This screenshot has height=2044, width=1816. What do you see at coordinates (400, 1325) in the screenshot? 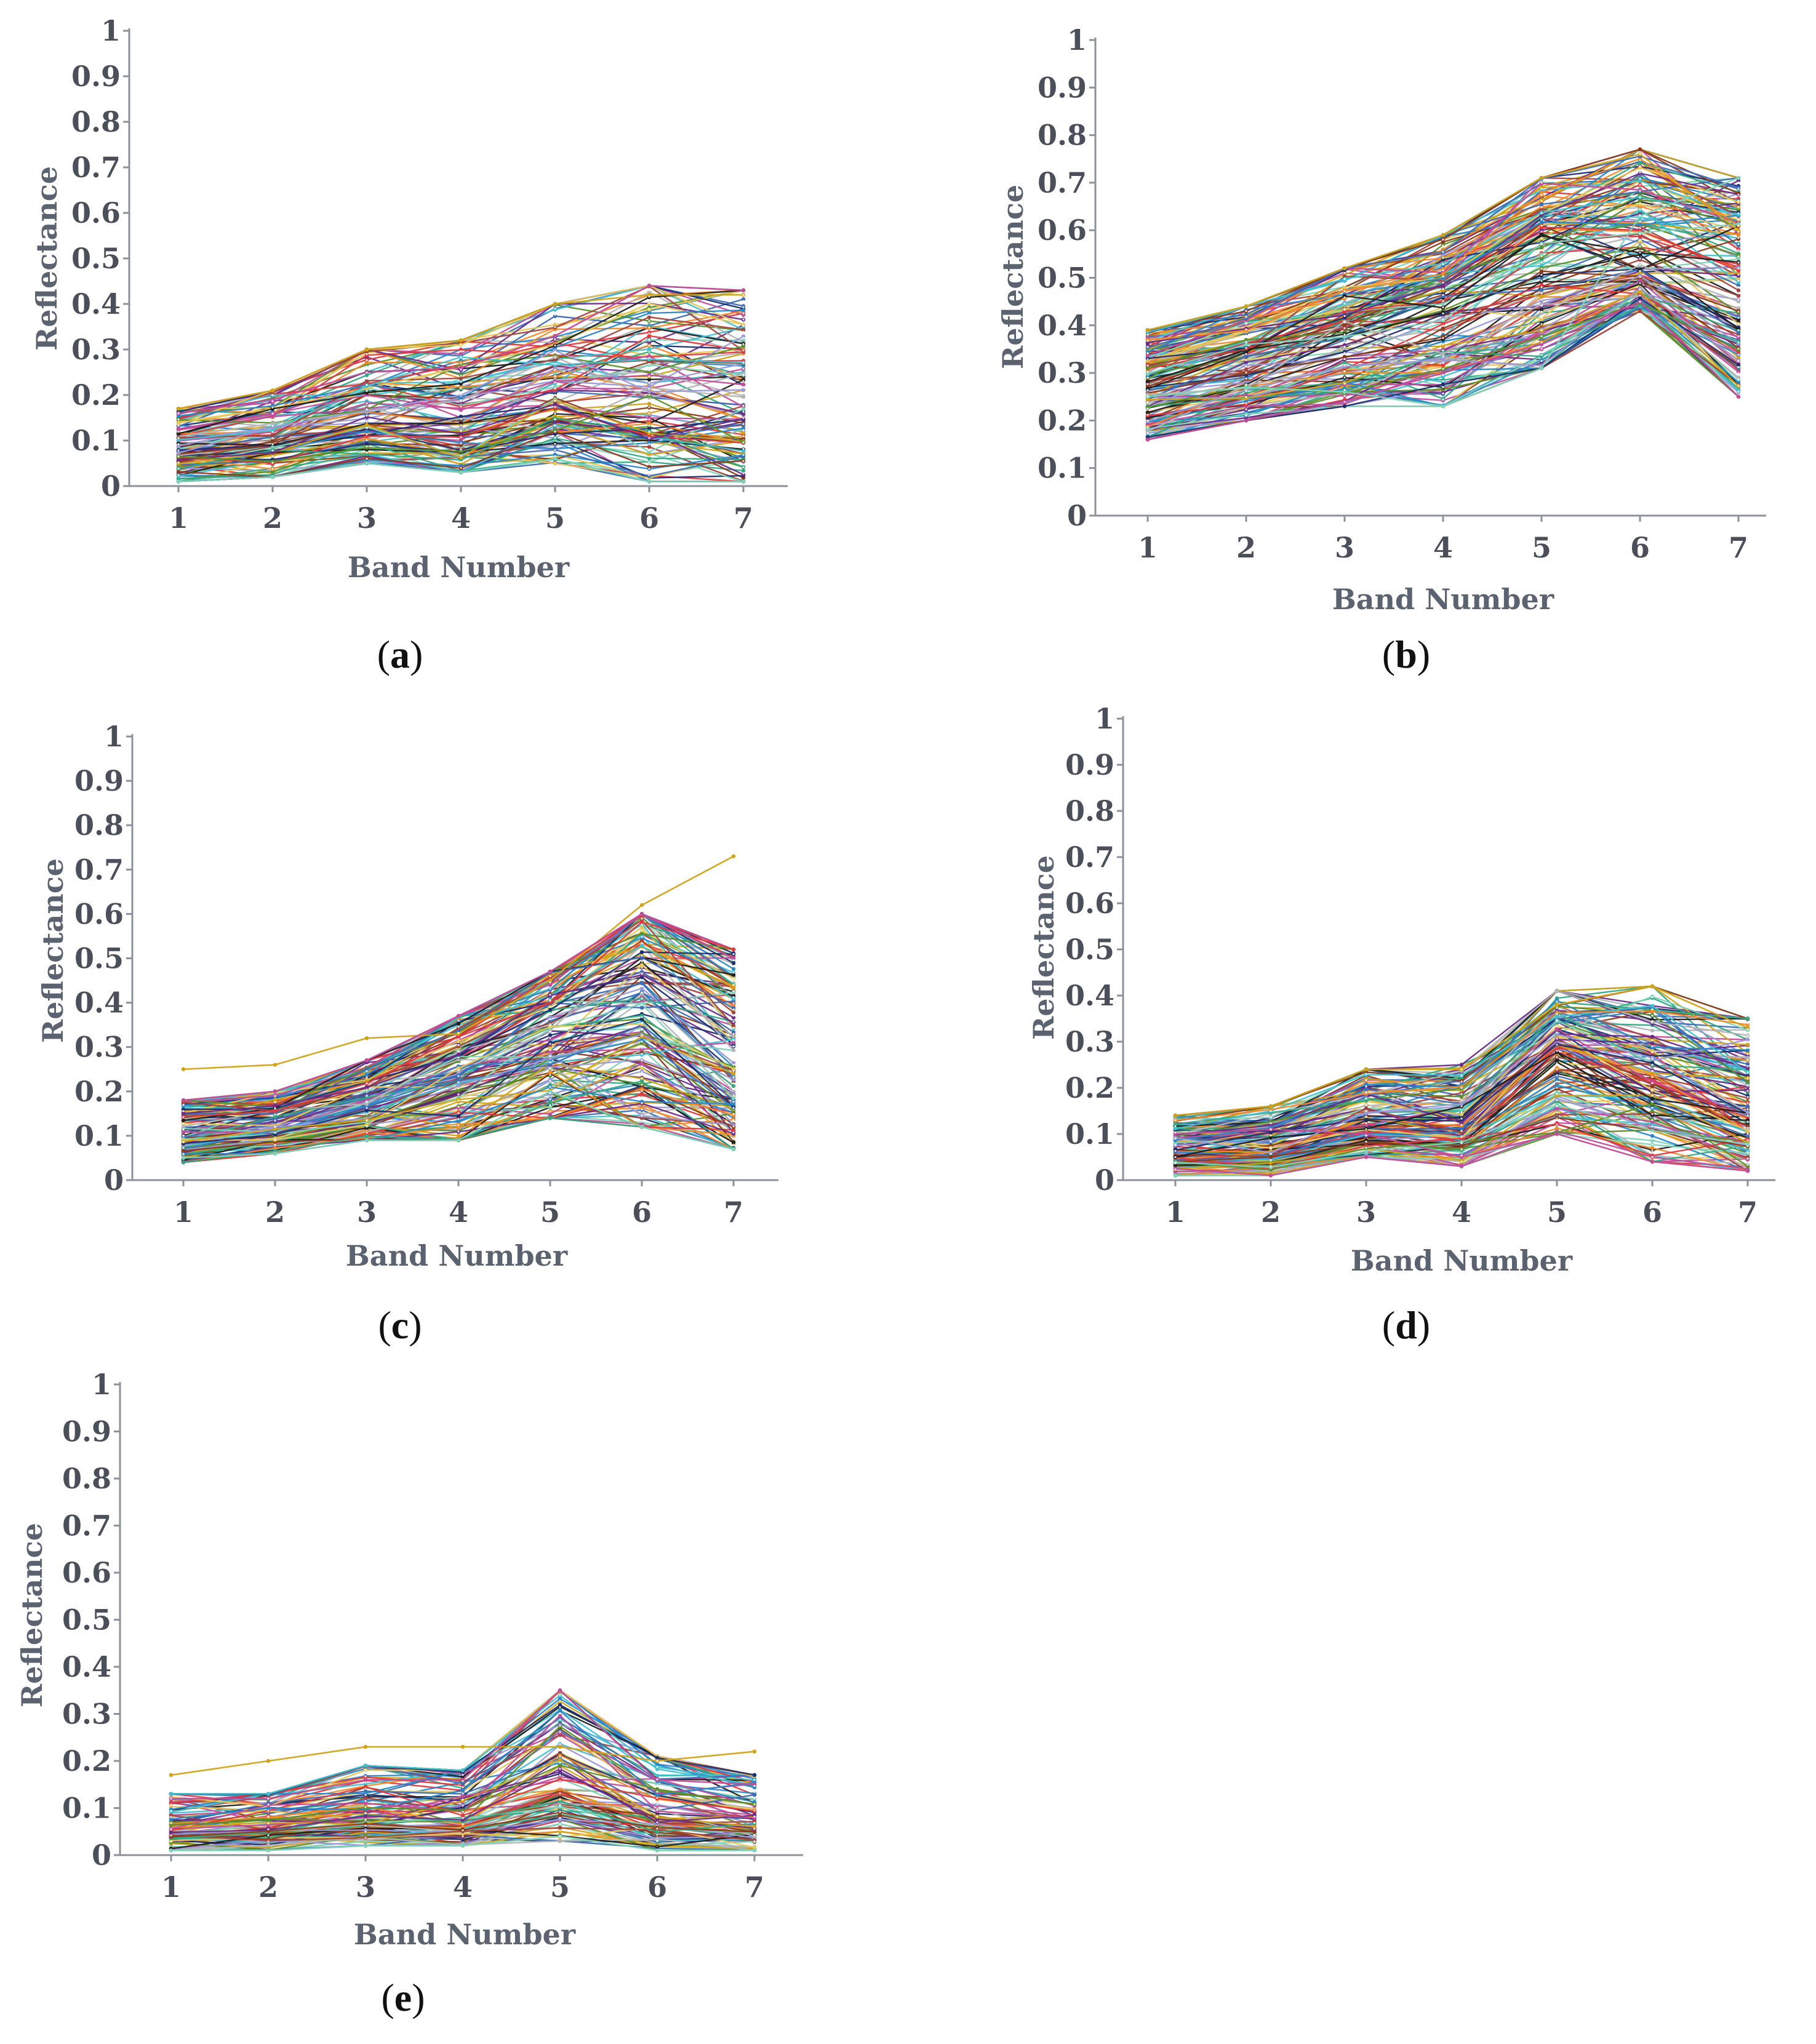
I see `panel-caption: (c)` at bounding box center [400, 1325].